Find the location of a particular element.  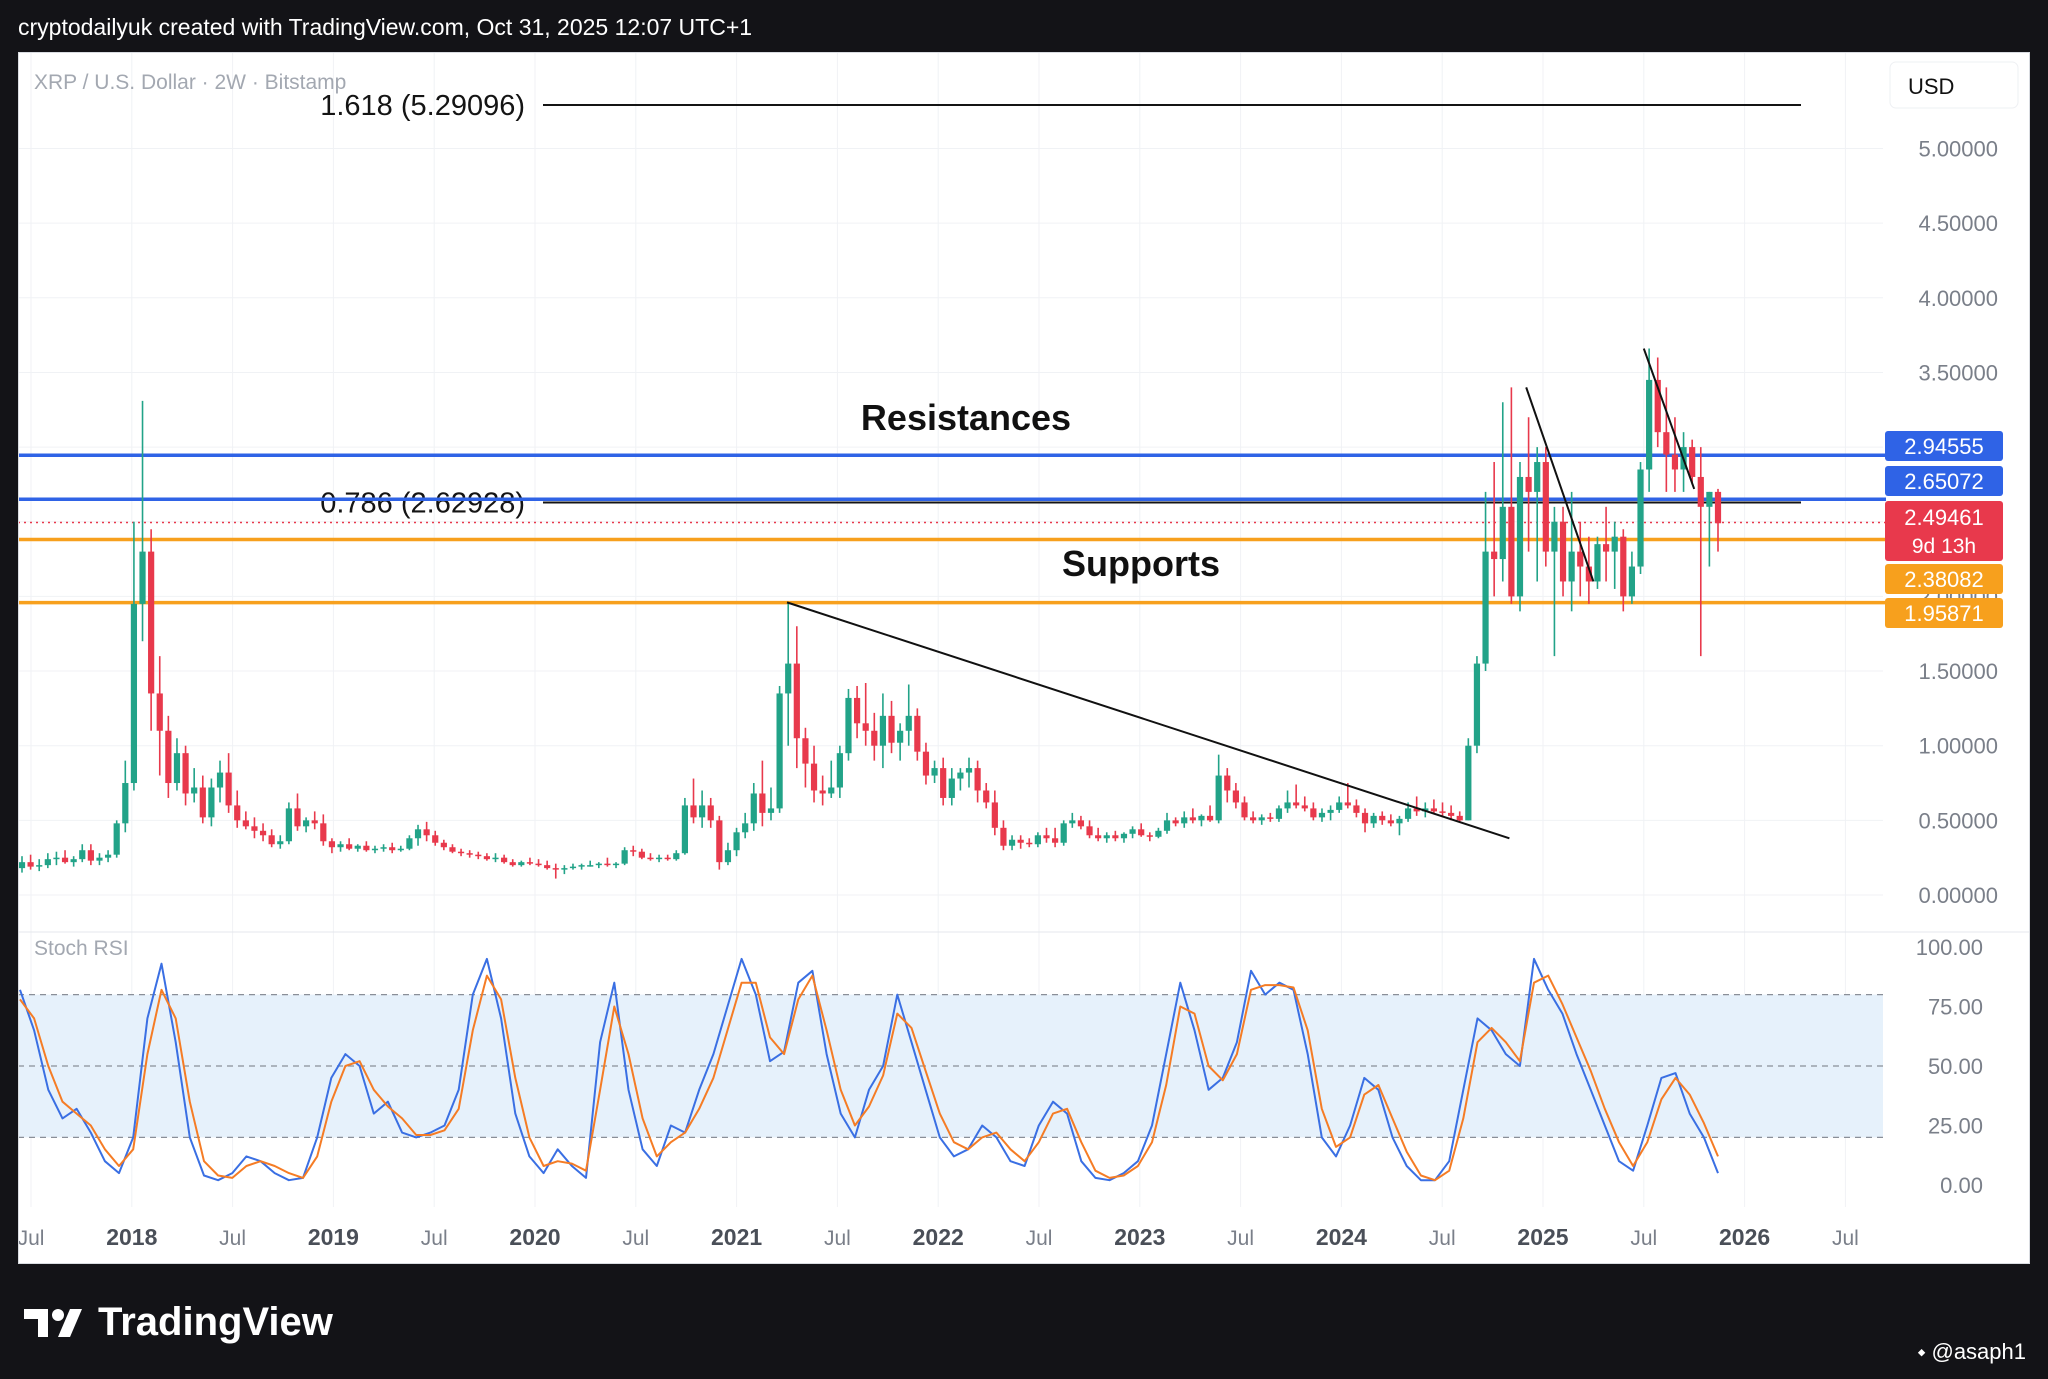

stoch-axis-tick-label: 50.00 is located at coordinates (1955, 1066).